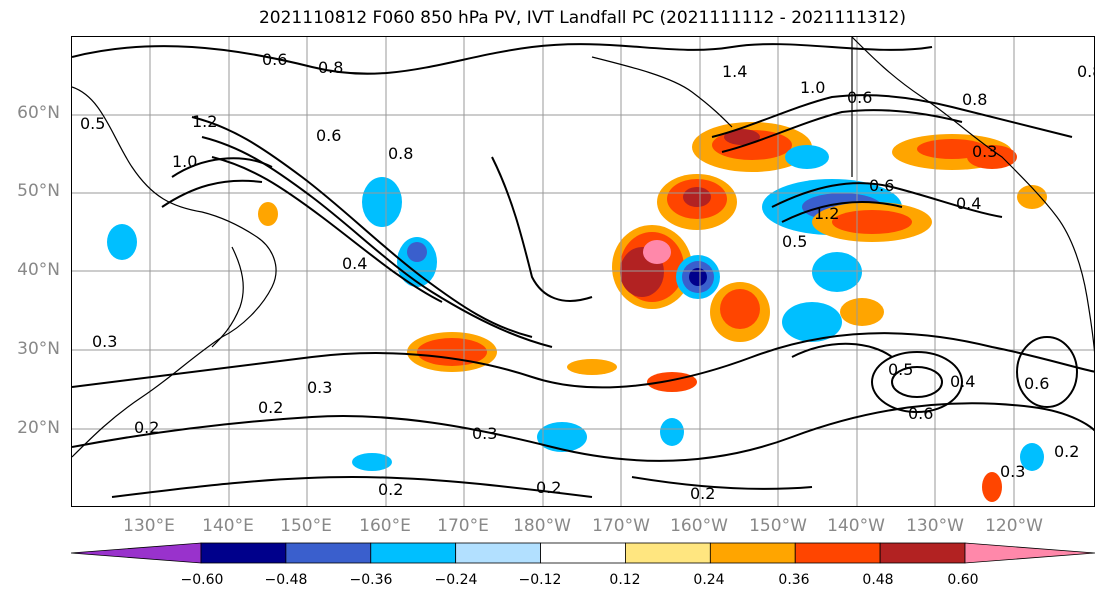  I want to click on lat-label-20n: 20°N, so click(38, 428).